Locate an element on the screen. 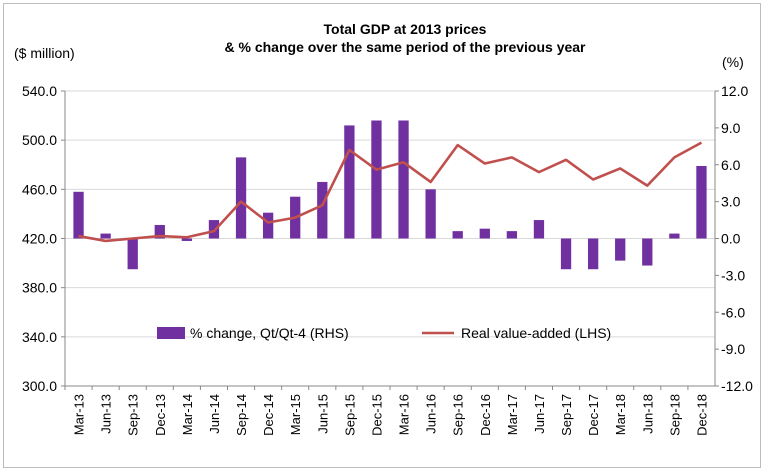 The height and width of the screenshot is (473, 766). right-tick-label: 12.0 is located at coordinates (734, 91).